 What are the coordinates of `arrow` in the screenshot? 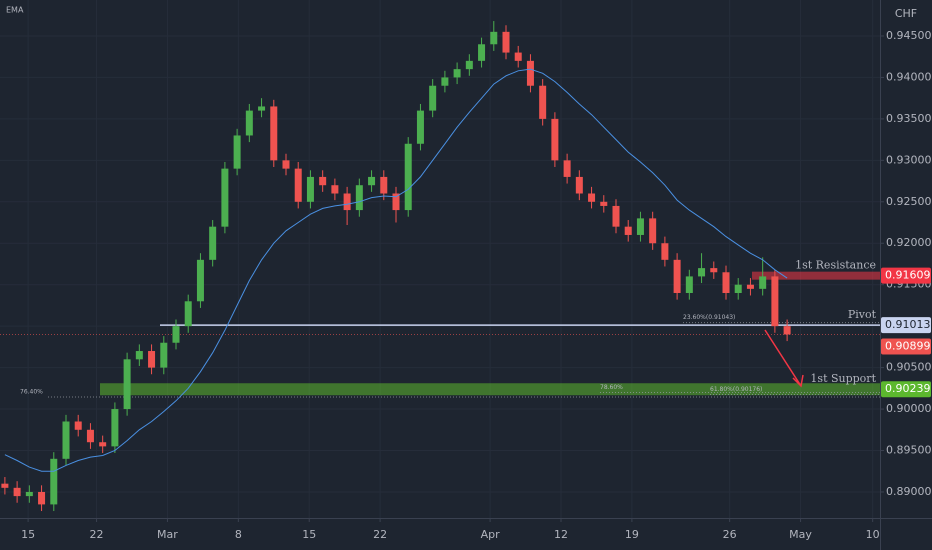 It's located at (784, 358).